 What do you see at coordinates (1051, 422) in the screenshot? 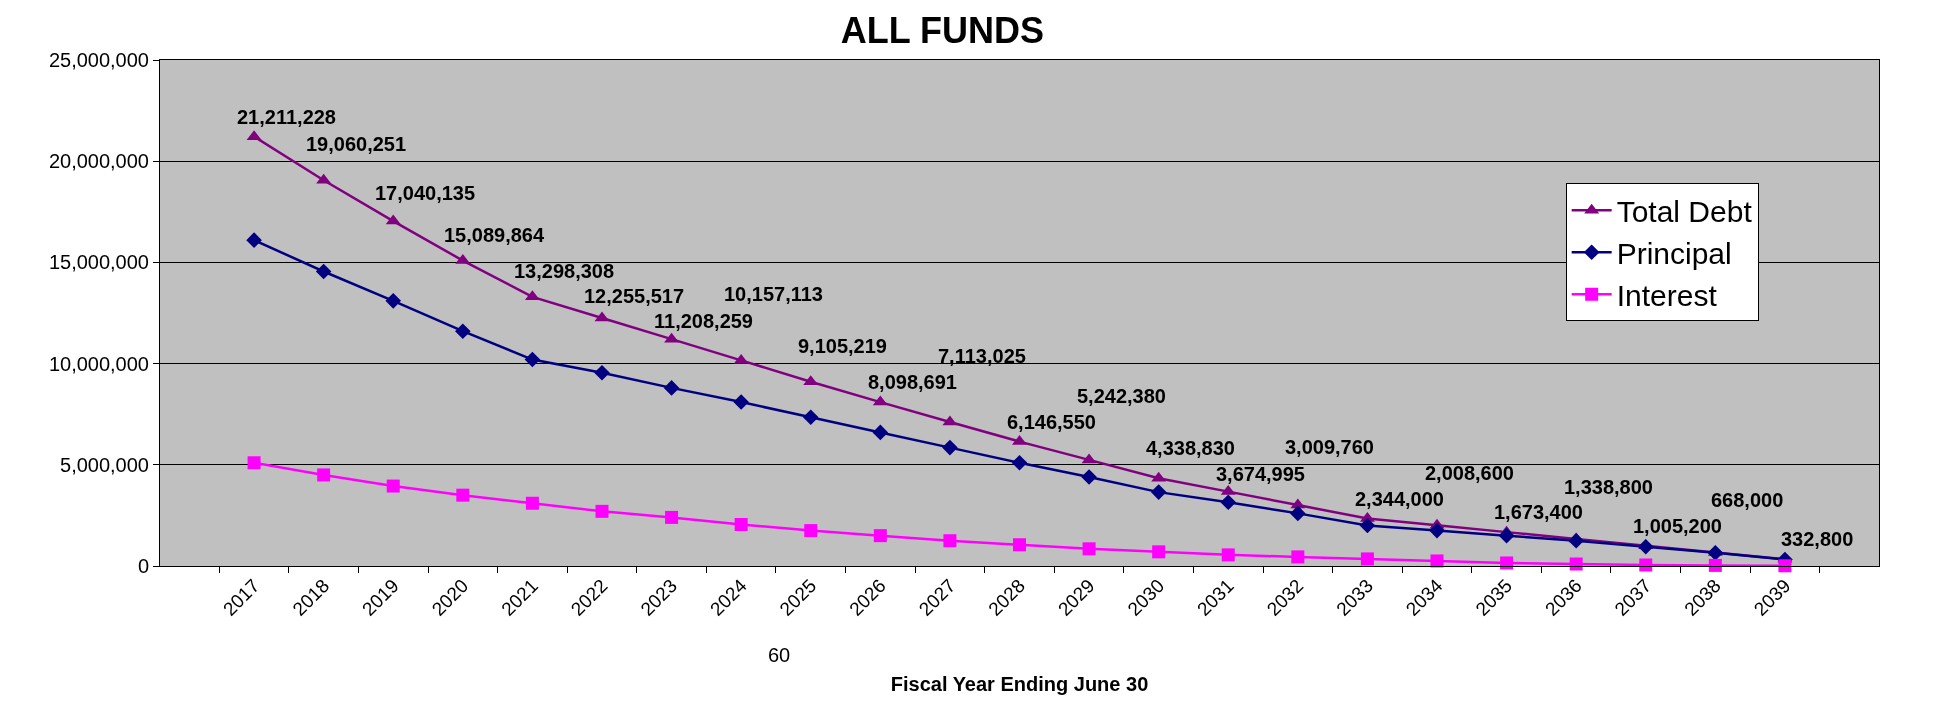
I see `data-label: 6,146,550` at bounding box center [1051, 422].